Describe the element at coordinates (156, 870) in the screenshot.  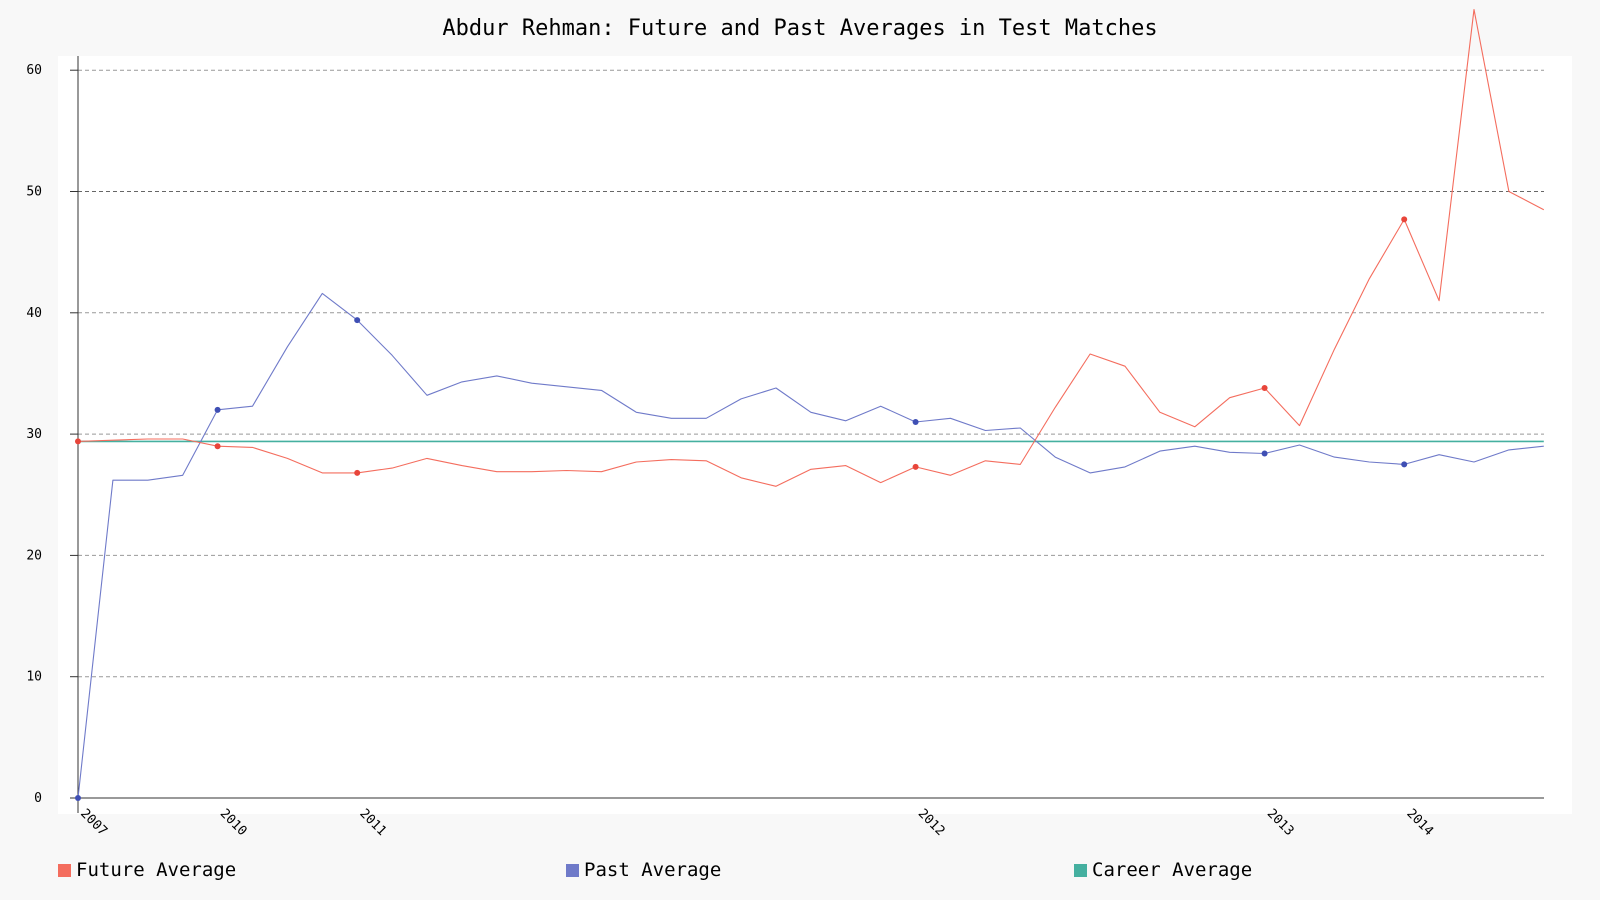
I see `legend-label-future-average: Future Average` at that location.